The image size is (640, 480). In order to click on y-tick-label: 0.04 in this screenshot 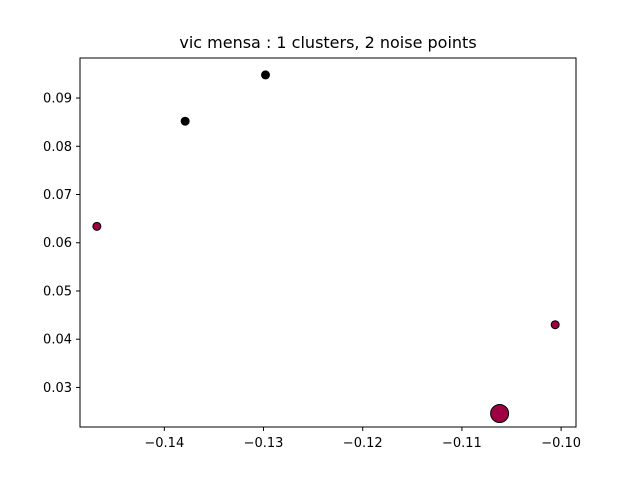, I will do `click(57, 340)`.